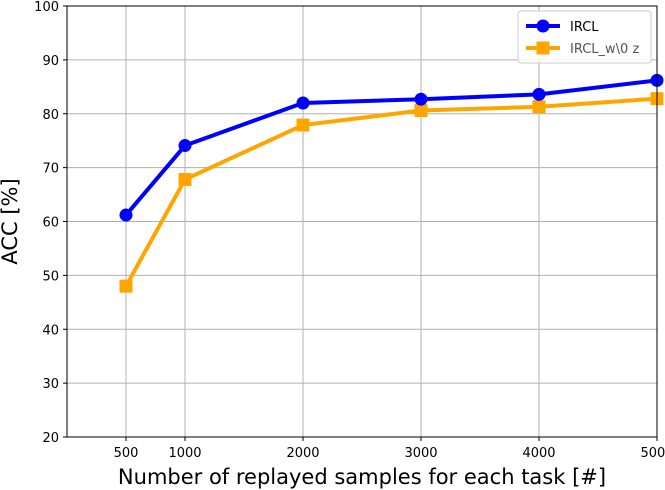  Describe the element at coordinates (50, 384) in the screenshot. I see `y-tick-label: 30` at that location.